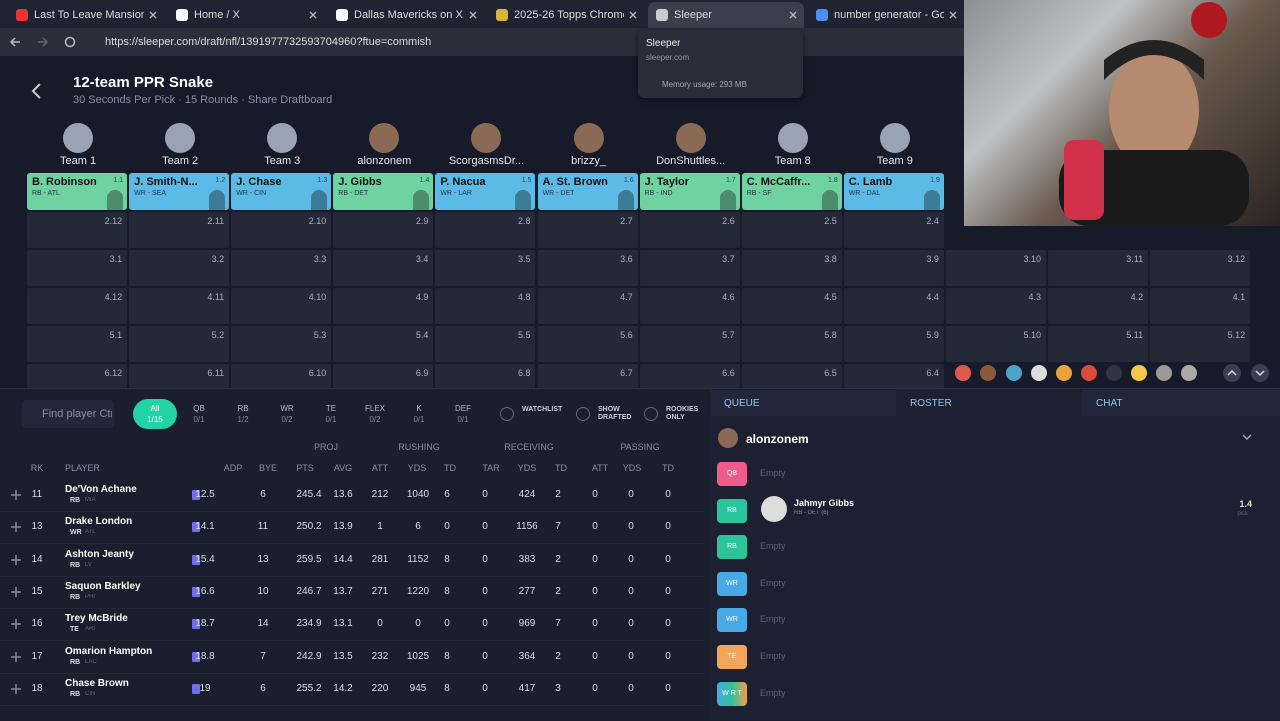 The height and width of the screenshot is (721, 1280). What do you see at coordinates (566, 15) in the screenshot?
I see `browser-tab: 2025-26 Topps Chrome Update` at bounding box center [566, 15].